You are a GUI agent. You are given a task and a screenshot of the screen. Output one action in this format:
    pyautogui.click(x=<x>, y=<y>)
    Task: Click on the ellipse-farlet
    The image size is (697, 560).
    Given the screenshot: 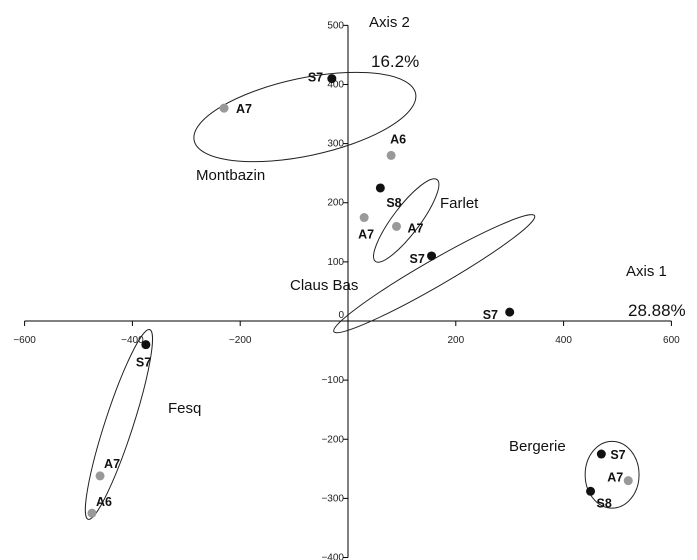 What is the action you would take?
    pyautogui.click(x=406, y=220)
    